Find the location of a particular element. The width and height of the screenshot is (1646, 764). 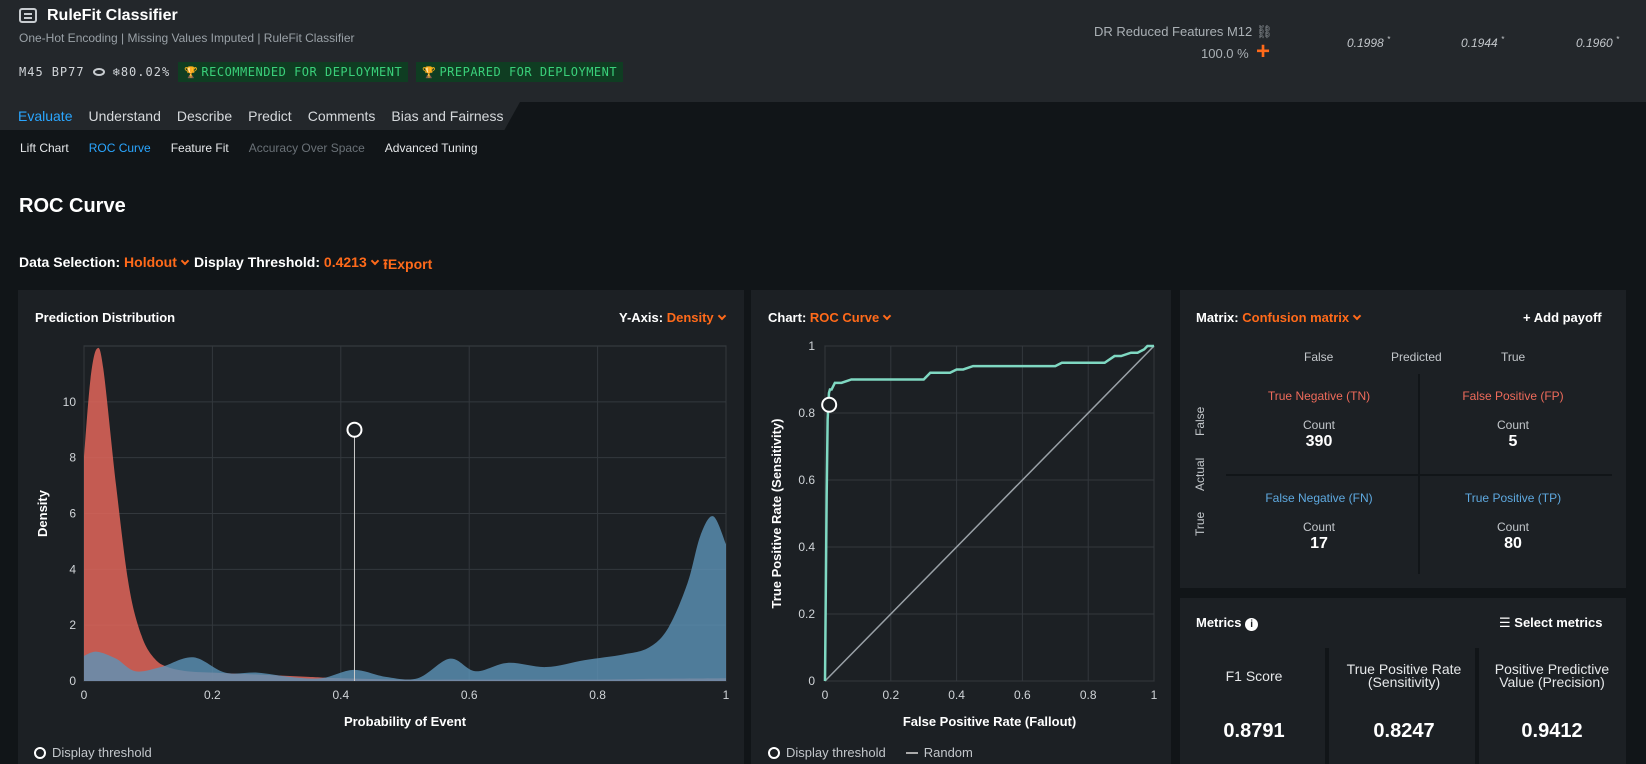

random-line is located at coordinates (989, 513).